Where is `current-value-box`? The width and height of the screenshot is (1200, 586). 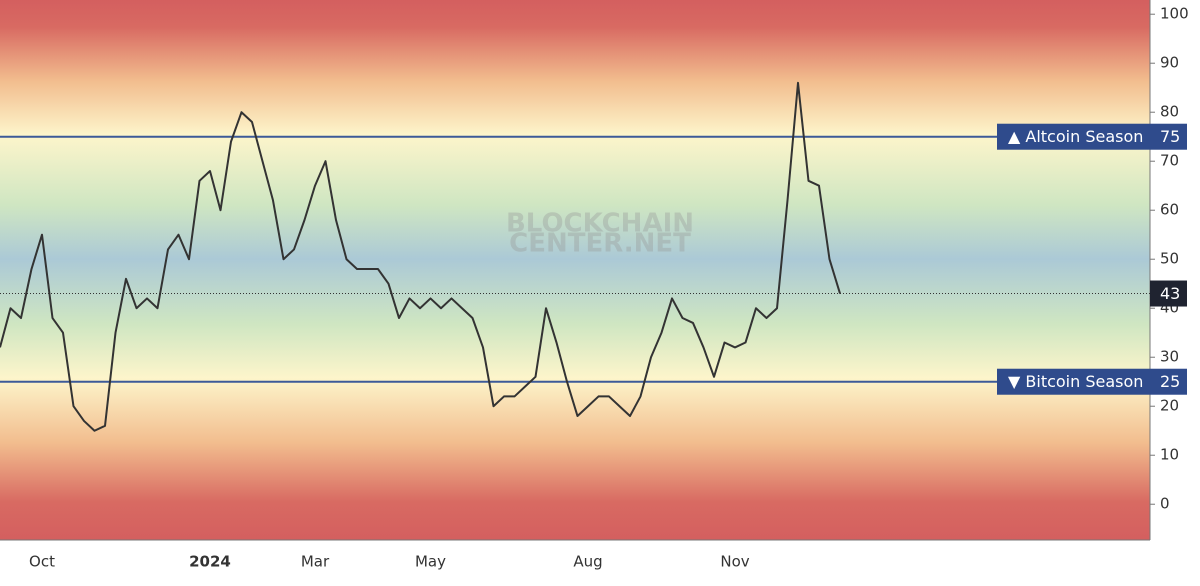 current-value-box is located at coordinates (1168, 293).